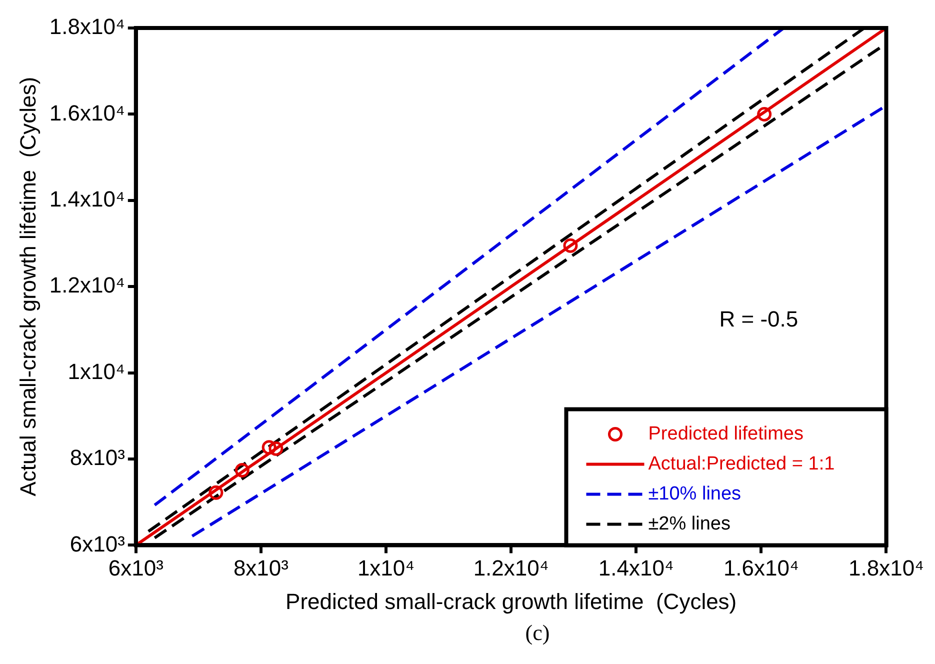 This screenshot has height=664, width=935. Describe the element at coordinates (695, 493) in the screenshot. I see `legend-label: ±10% lines` at that location.